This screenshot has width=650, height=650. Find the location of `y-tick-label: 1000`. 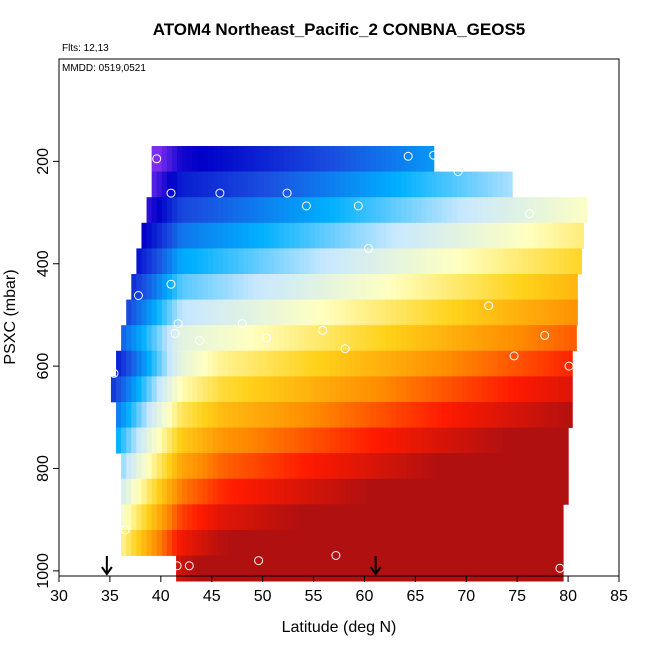

y-tick-label: 1000 is located at coordinates (43, 571).